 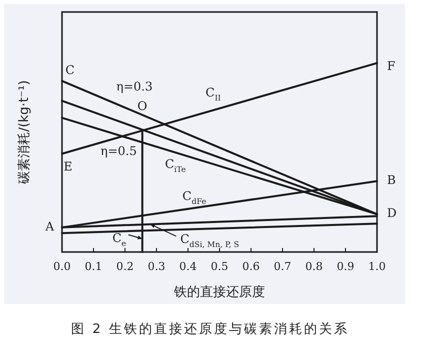 What do you see at coordinates (62, 266) in the screenshot?
I see `x-tick-label: 0.0` at bounding box center [62, 266].